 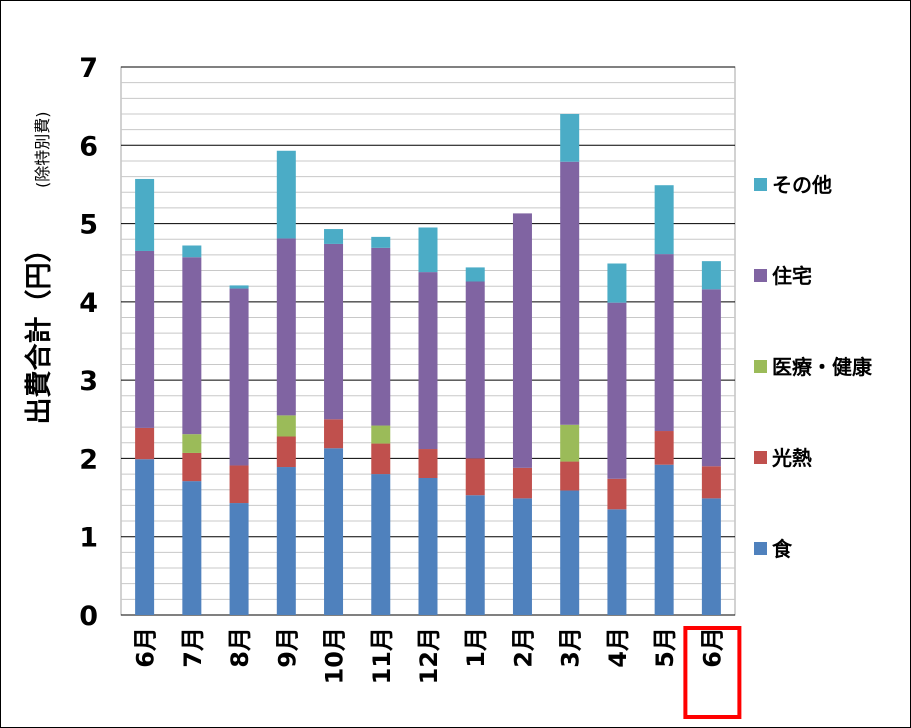 I want to click on legend-label: その他, so click(x=802, y=185).